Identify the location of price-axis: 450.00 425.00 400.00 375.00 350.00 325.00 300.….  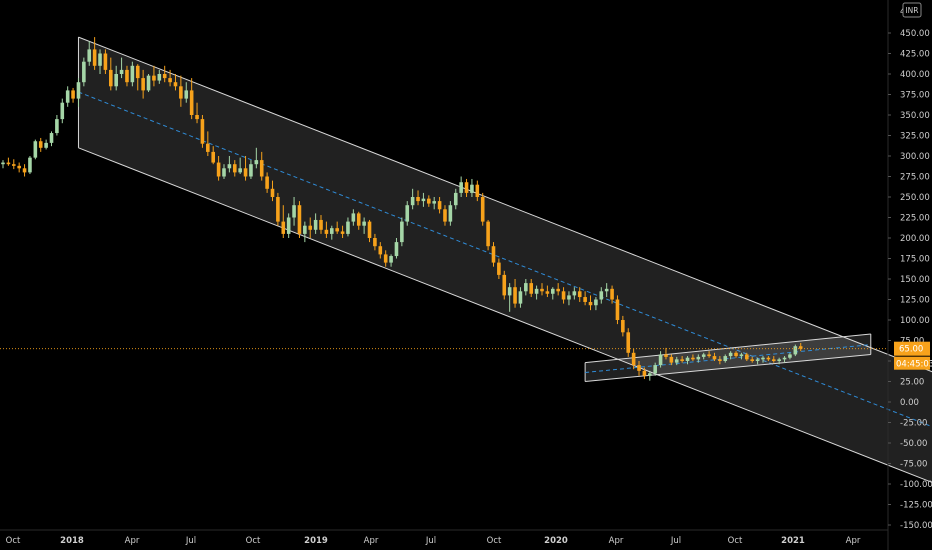
(909, 275).